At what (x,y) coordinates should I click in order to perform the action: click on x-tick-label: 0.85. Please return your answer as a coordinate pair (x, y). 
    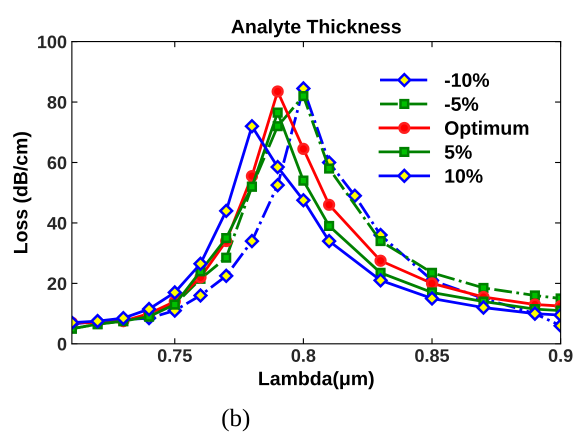
    Looking at the image, I should click on (432, 355).